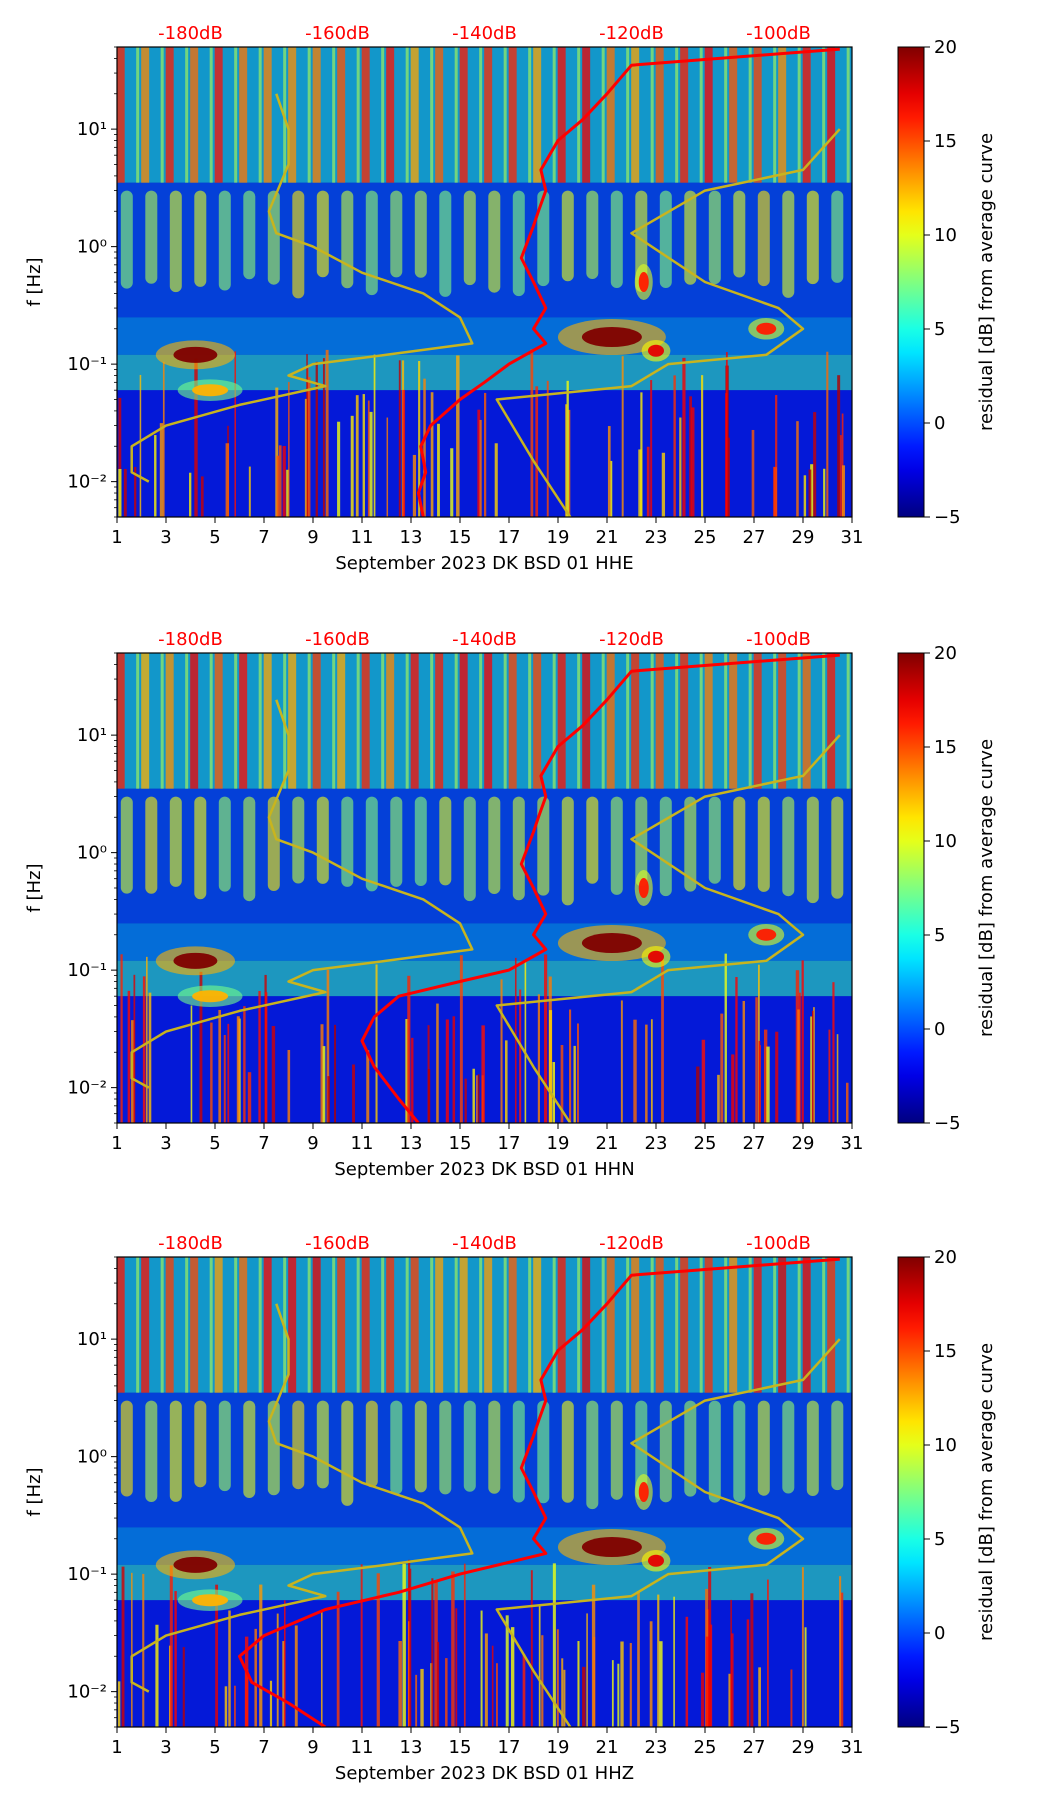 This screenshot has height=1810, width=1052. What do you see at coordinates (484, 33) in the screenshot?
I see `top-db-label: -140dB` at bounding box center [484, 33].